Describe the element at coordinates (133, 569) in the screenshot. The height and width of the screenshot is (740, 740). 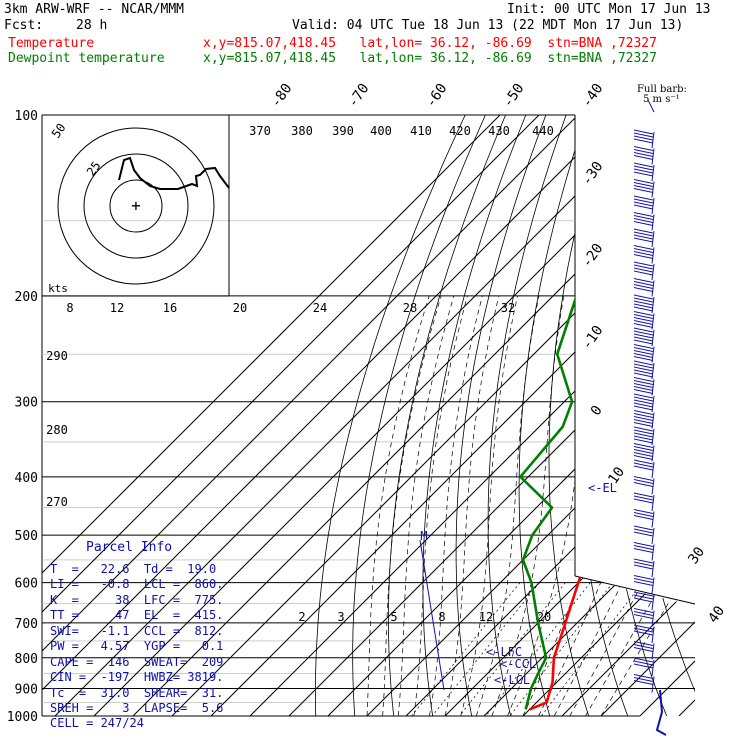
I see `parcel-info-row: T = 22.6 Td = 19.0` at that location.